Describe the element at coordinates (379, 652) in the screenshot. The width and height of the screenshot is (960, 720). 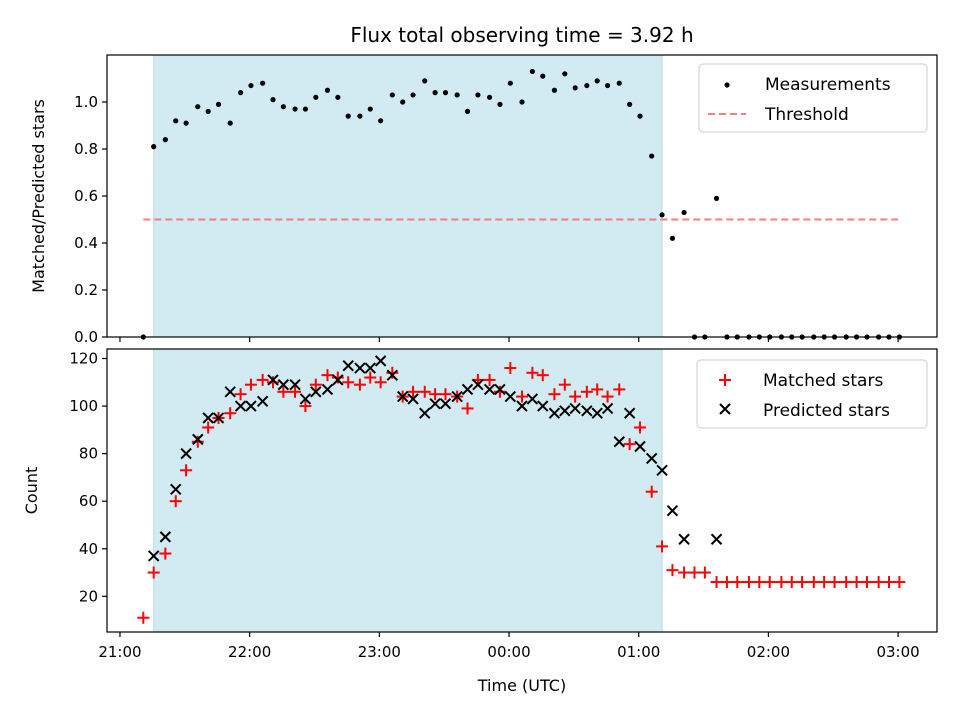
I see `x-tick-label: 23:00` at that location.